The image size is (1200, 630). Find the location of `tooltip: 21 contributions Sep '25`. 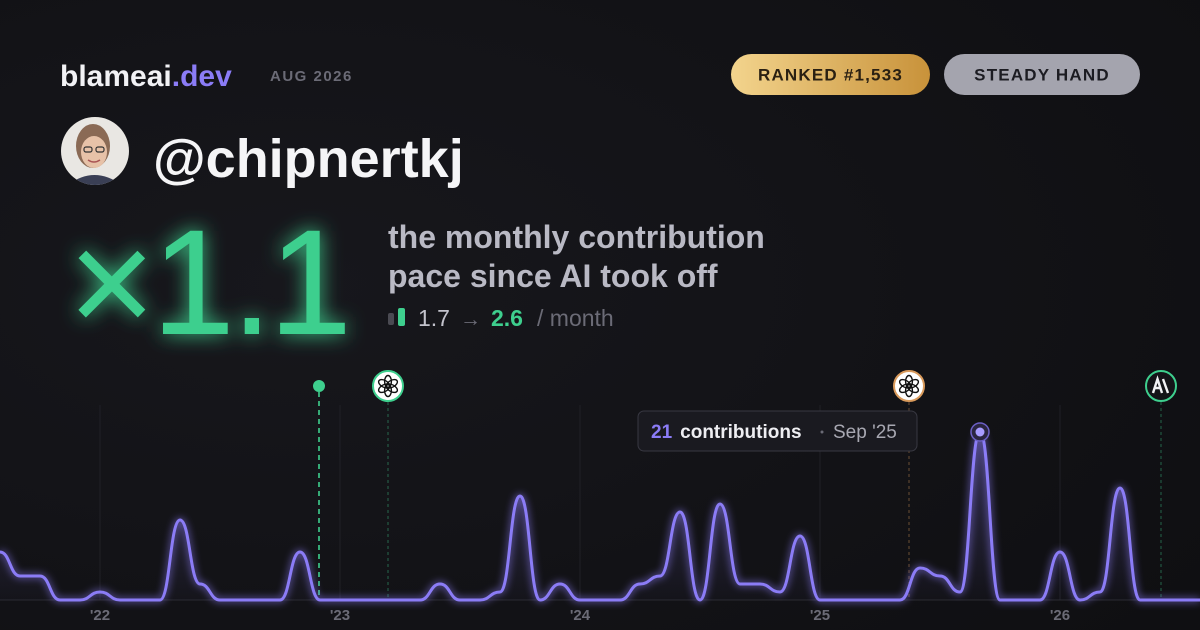

tooltip: 21 contributions Sep '25 is located at coordinates (777, 431).